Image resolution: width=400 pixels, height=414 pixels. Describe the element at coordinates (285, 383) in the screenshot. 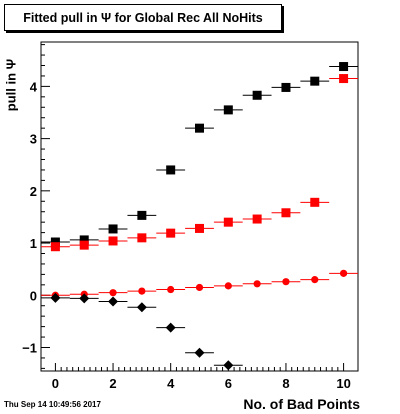

I see `x-tick-label: 8` at that location.